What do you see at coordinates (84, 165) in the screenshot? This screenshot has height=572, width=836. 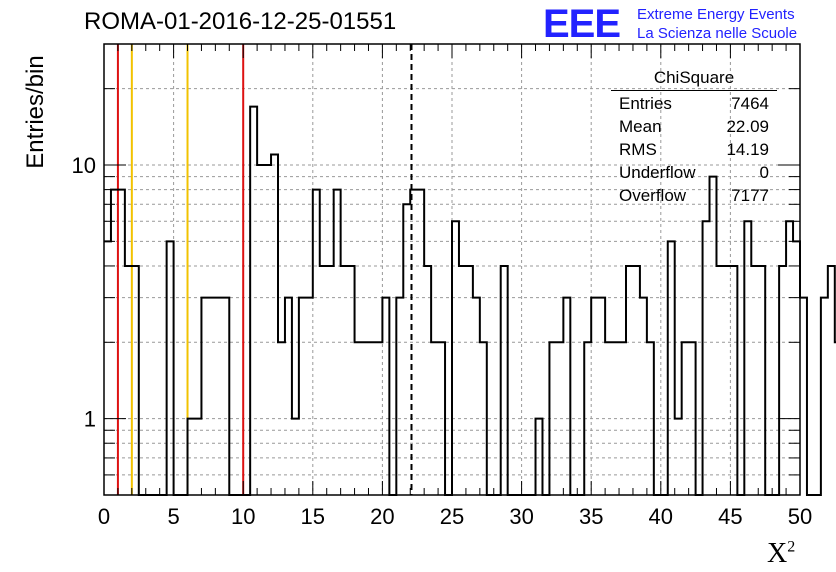 I see `y-tick-label: 10` at bounding box center [84, 165].